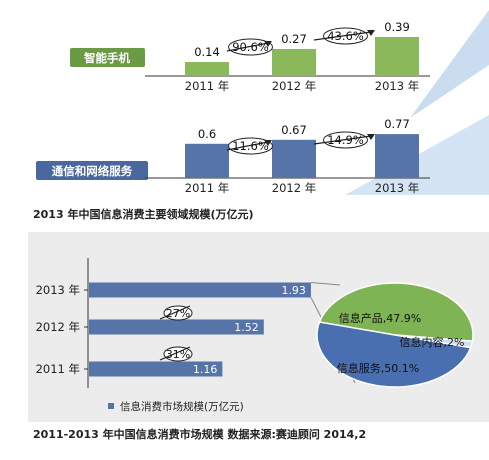  What do you see at coordinates (294, 130) in the screenshot?
I see `telecom-value-label-1: 0.67` at bounding box center [294, 130].